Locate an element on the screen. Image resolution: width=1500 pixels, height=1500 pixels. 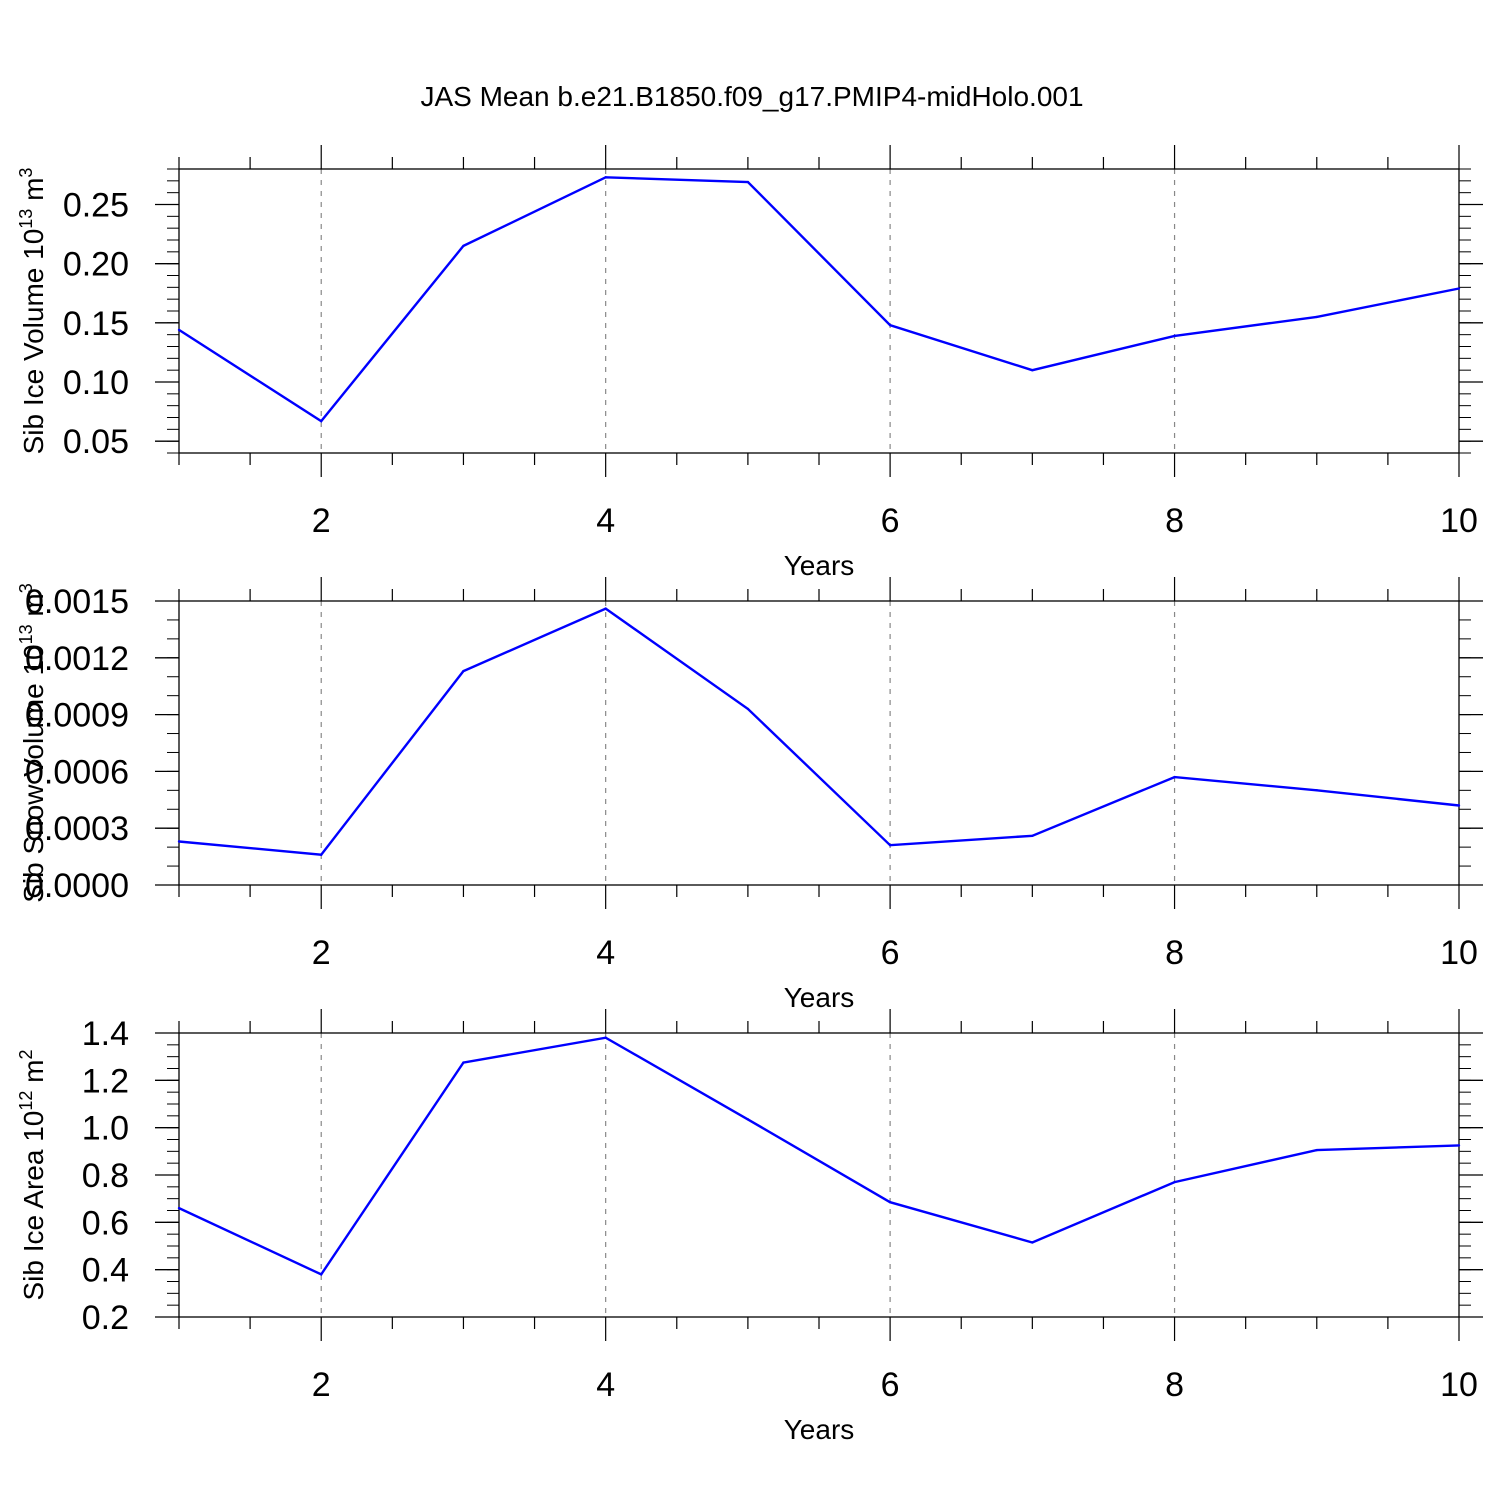
y-tick-label: 0.2 is located at coordinates (105, 1318).